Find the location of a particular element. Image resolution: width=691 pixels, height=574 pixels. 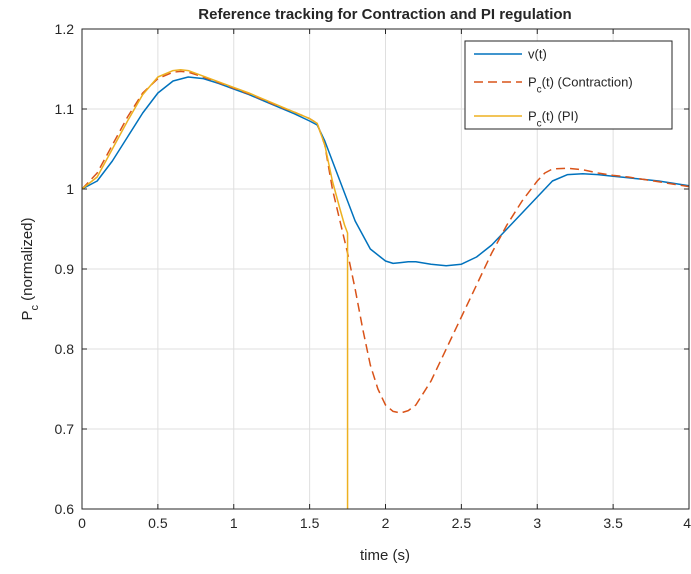

legend-label-pc-pi-main: P is located at coordinates (532, 116).